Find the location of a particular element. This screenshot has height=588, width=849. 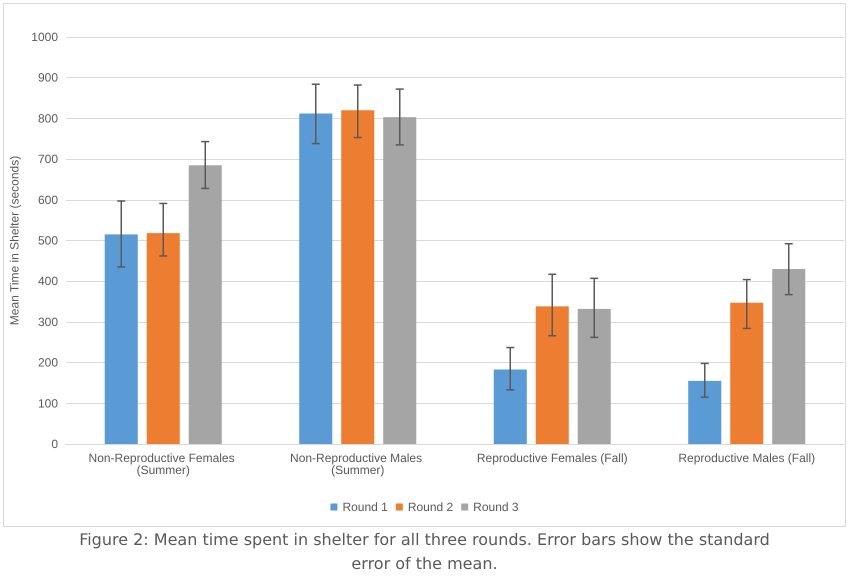

legend-label: Round 1 is located at coordinates (365, 507).